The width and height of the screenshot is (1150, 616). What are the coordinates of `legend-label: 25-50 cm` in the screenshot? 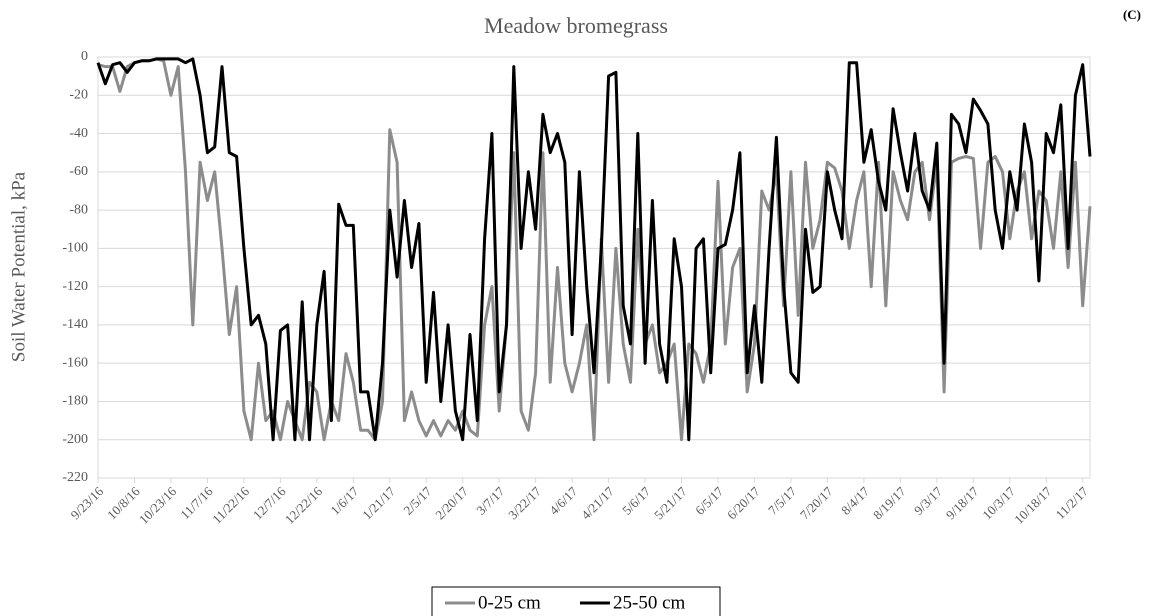 It's located at (649, 602).